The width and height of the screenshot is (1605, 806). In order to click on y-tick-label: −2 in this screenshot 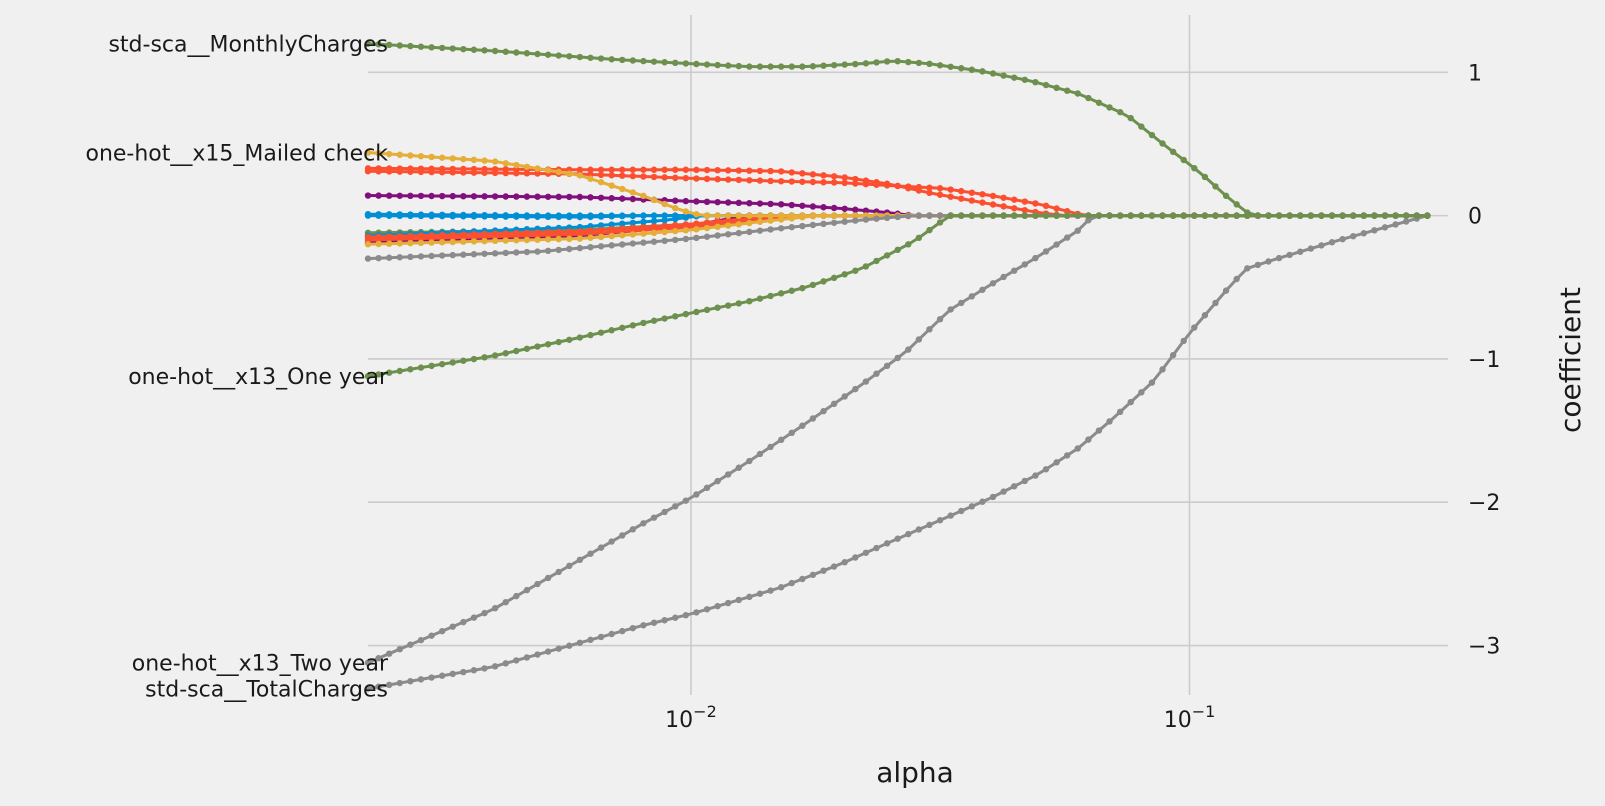, I will do `click(1484, 503)`.